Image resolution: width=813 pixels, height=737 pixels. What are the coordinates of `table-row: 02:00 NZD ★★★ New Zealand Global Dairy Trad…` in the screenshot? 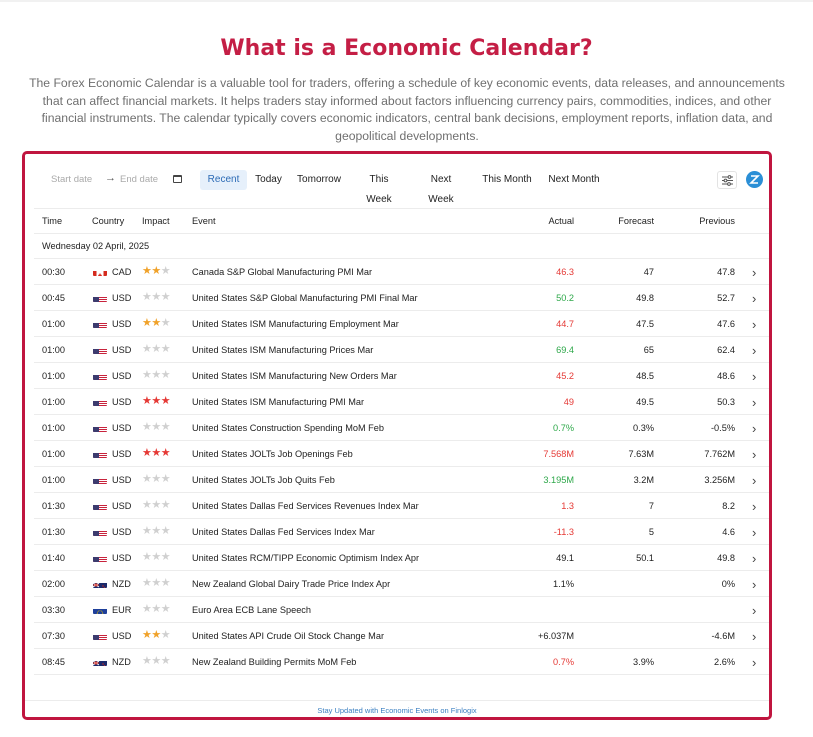 It's located at (401, 584).